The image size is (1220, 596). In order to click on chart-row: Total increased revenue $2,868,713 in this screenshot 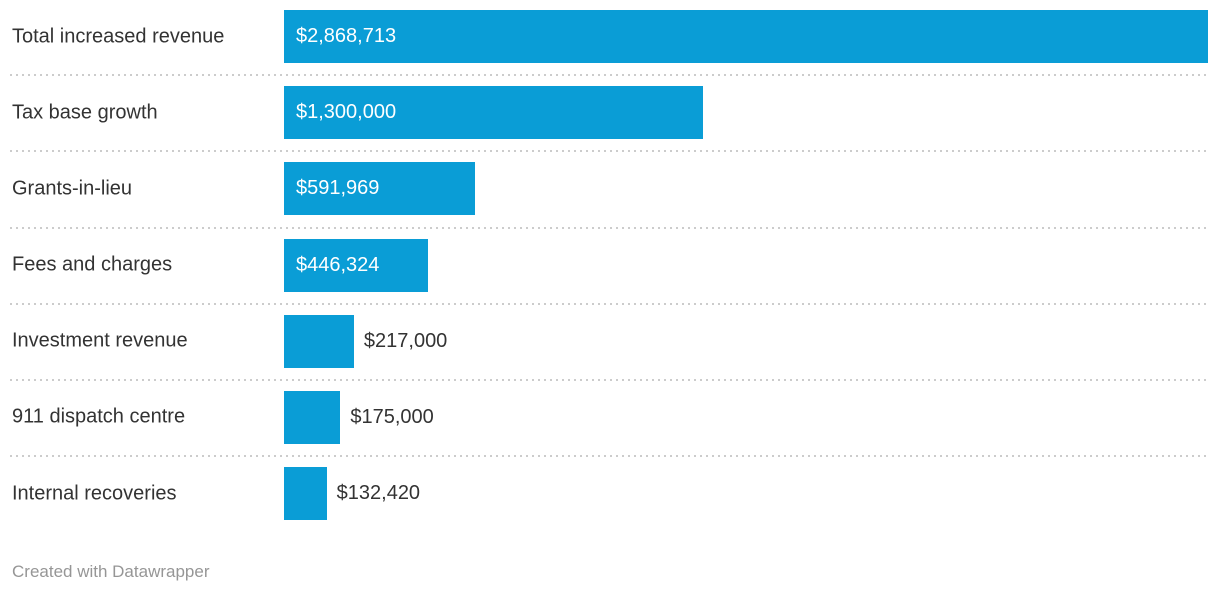, I will do `click(610, 38)`.